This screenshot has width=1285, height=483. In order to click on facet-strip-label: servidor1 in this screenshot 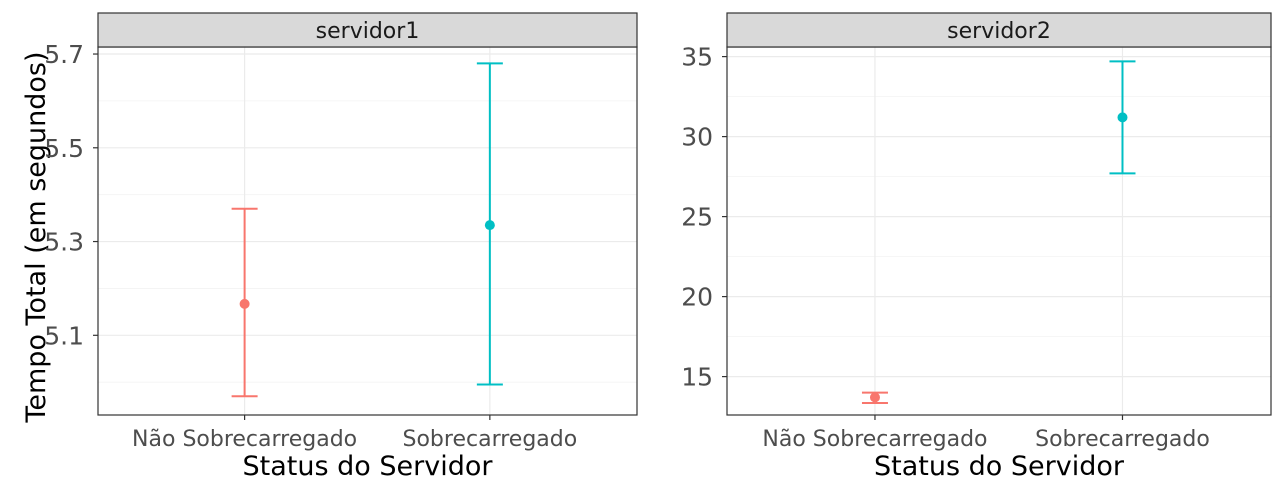, I will do `click(368, 31)`.